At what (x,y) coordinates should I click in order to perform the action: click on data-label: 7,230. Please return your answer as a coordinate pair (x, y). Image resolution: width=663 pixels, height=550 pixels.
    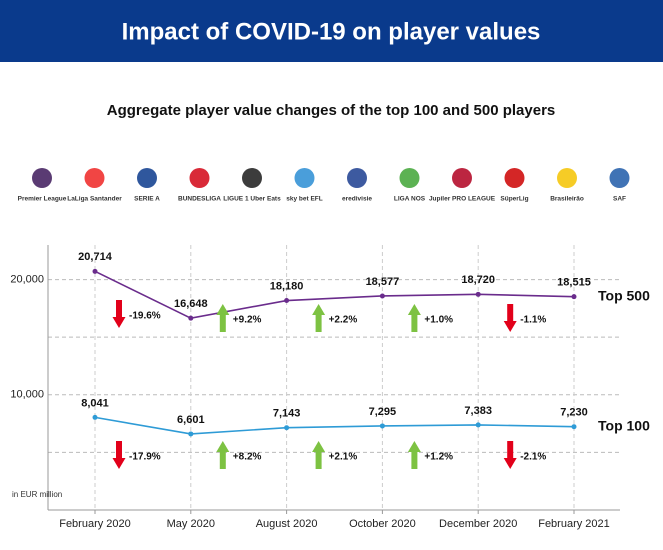
    Looking at the image, I should click on (574, 413).